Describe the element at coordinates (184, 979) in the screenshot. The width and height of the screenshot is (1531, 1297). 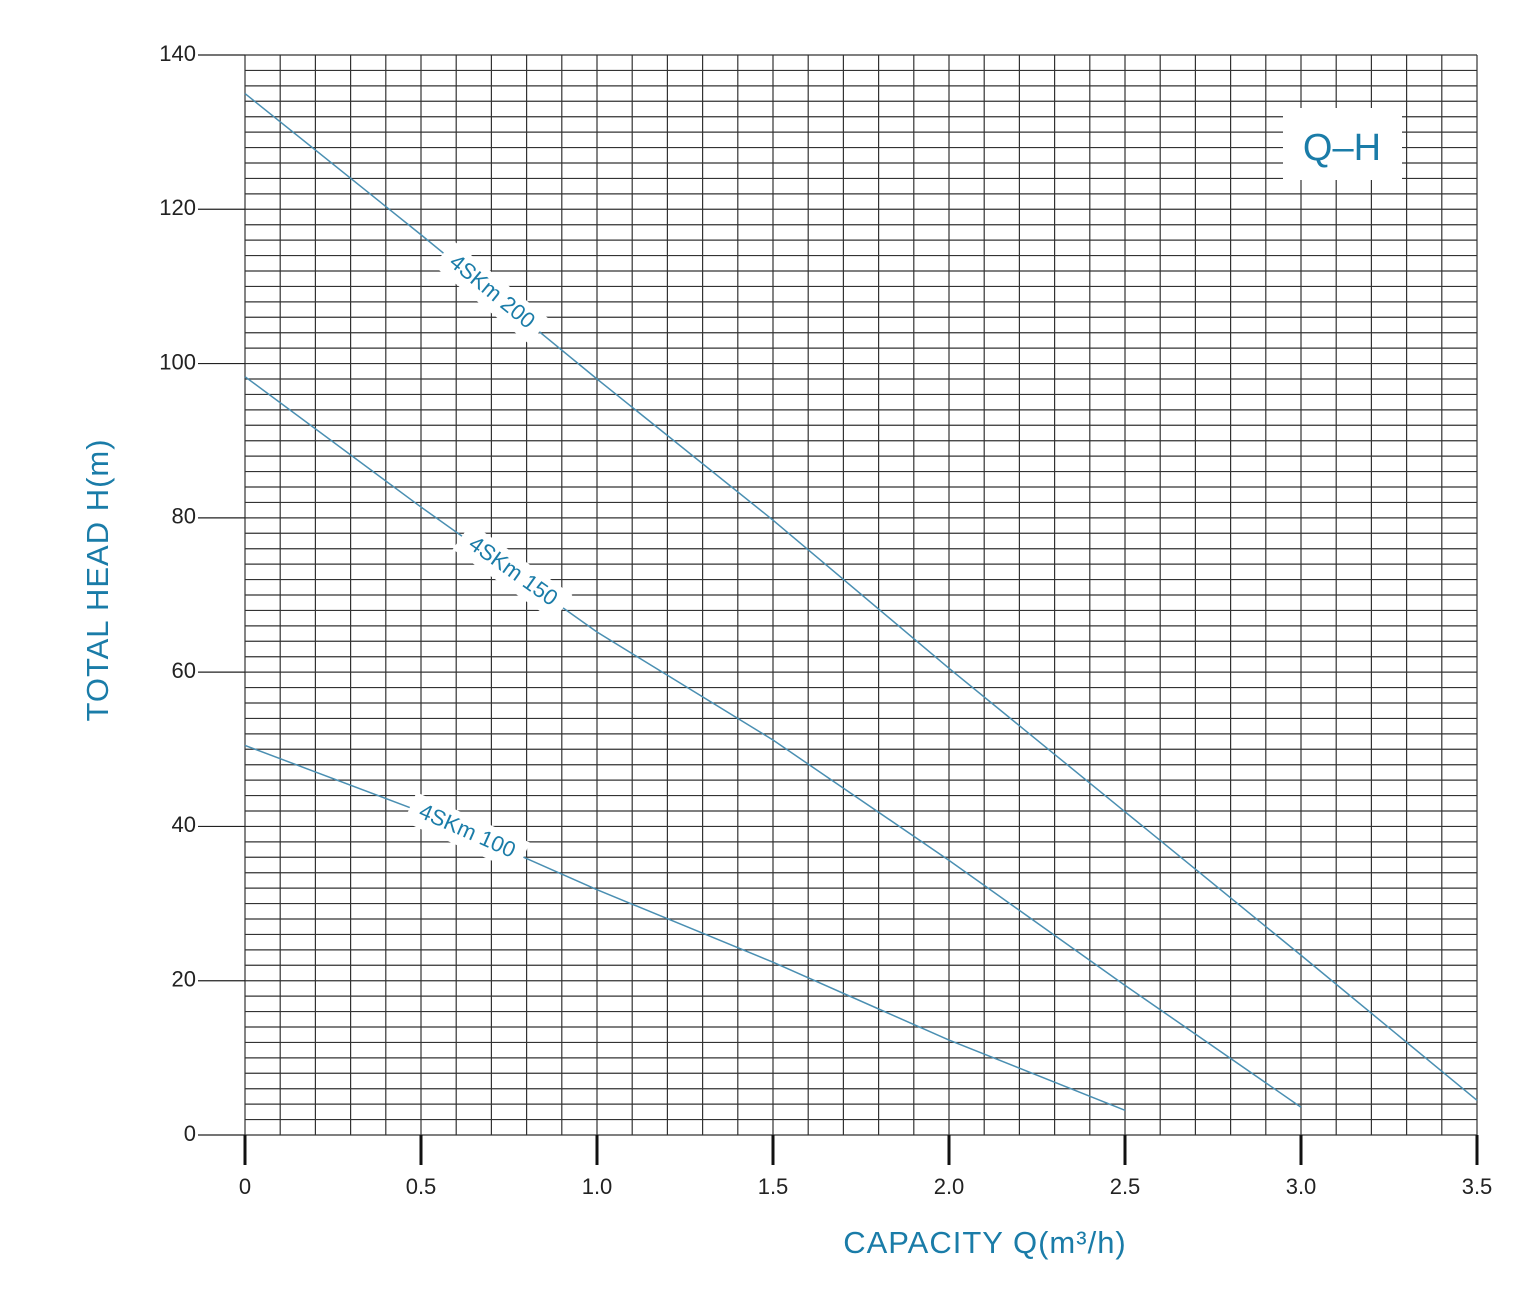
I see `y-tick-label: 20` at that location.